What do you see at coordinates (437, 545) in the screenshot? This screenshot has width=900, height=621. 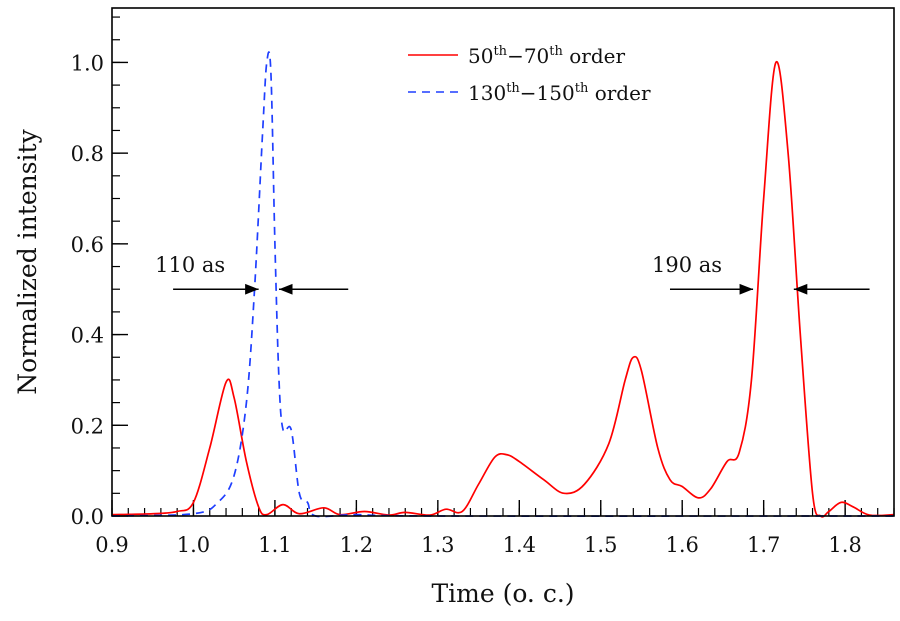 I see `x-tick-label: 1.3` at bounding box center [437, 545].